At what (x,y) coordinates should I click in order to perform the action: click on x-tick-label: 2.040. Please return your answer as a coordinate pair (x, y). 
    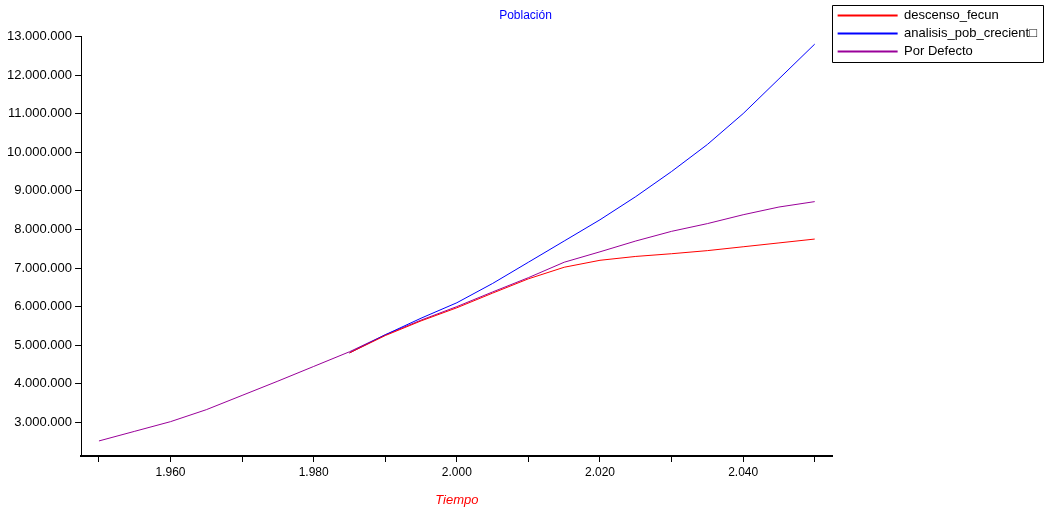
    Looking at the image, I should click on (743, 471).